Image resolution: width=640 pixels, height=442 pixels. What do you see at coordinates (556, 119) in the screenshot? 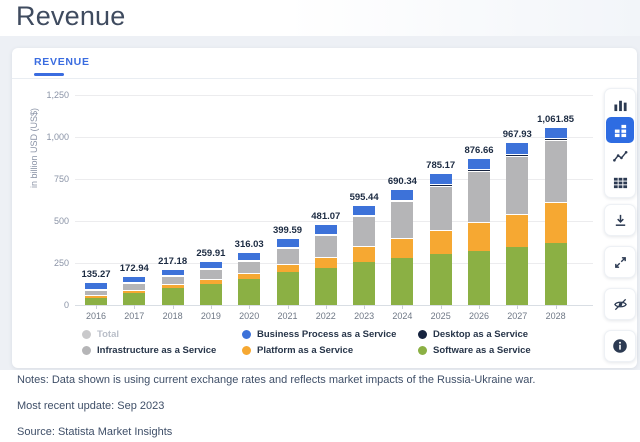
I see `total-value-label: 1,061.85` at bounding box center [556, 119].